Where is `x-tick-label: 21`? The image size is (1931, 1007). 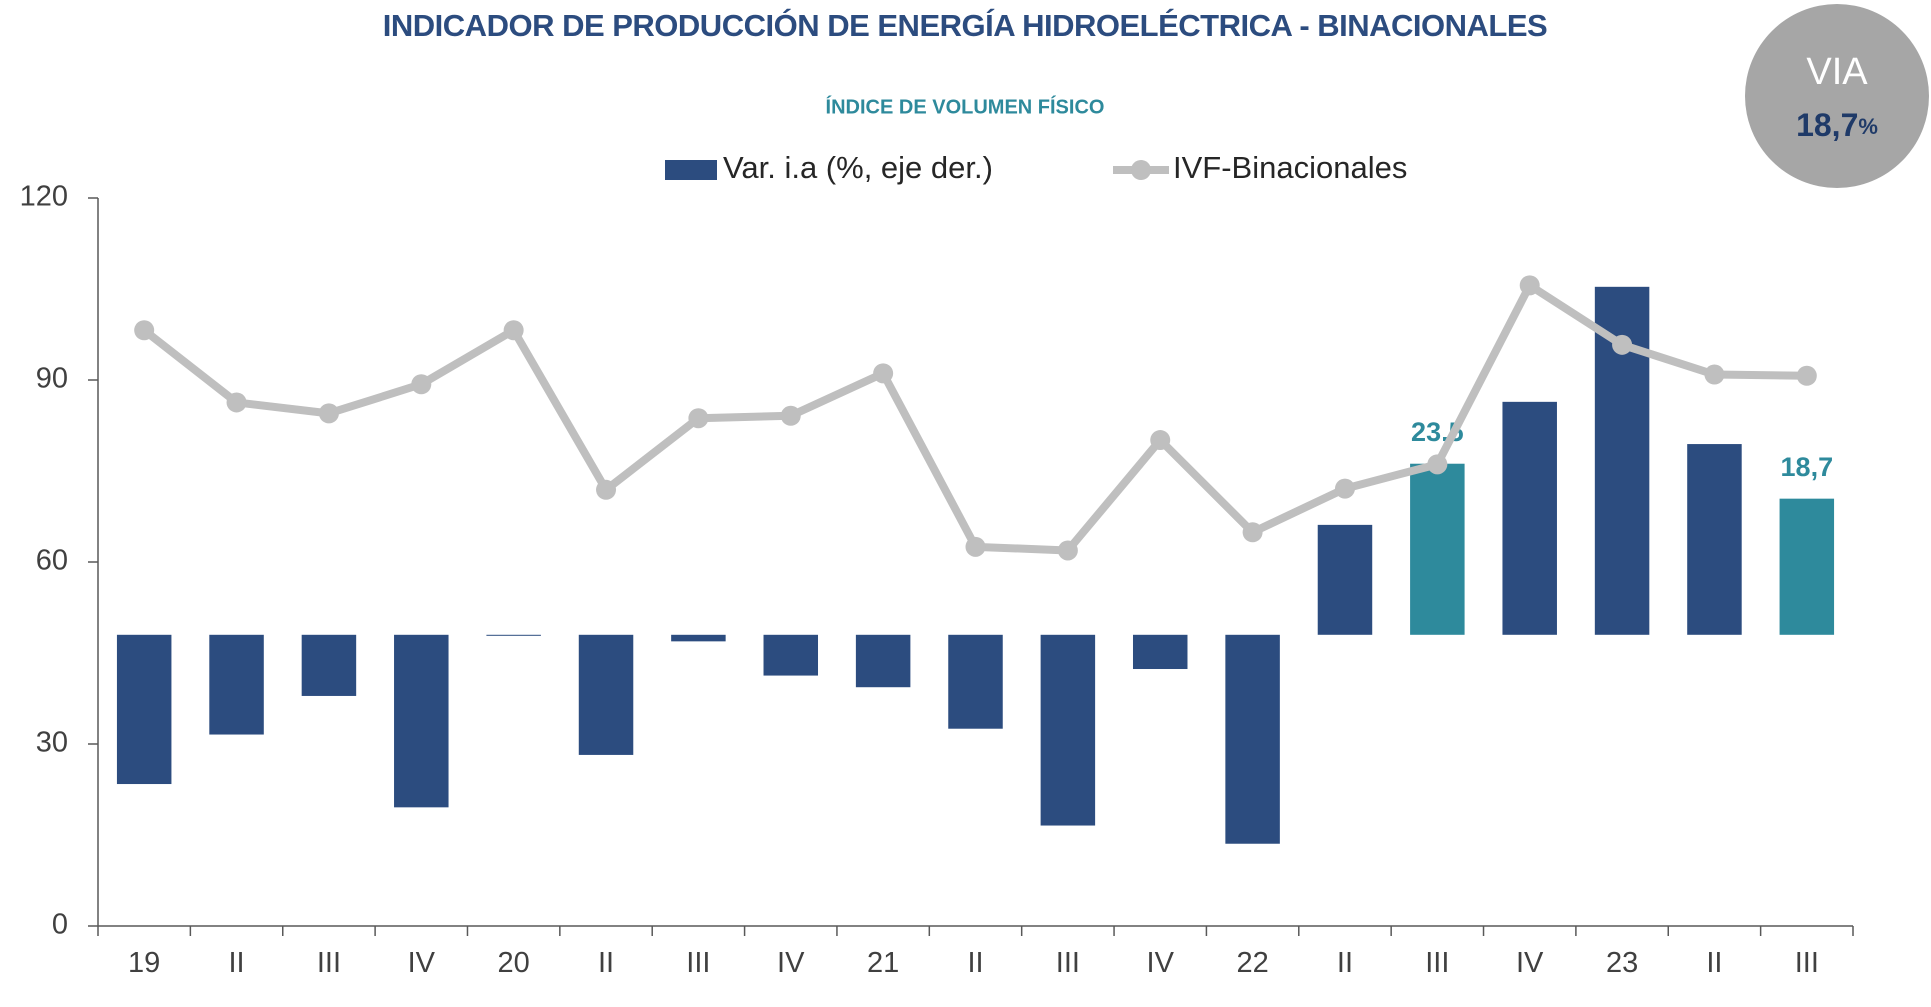
x-tick-label: 21 is located at coordinates (883, 963).